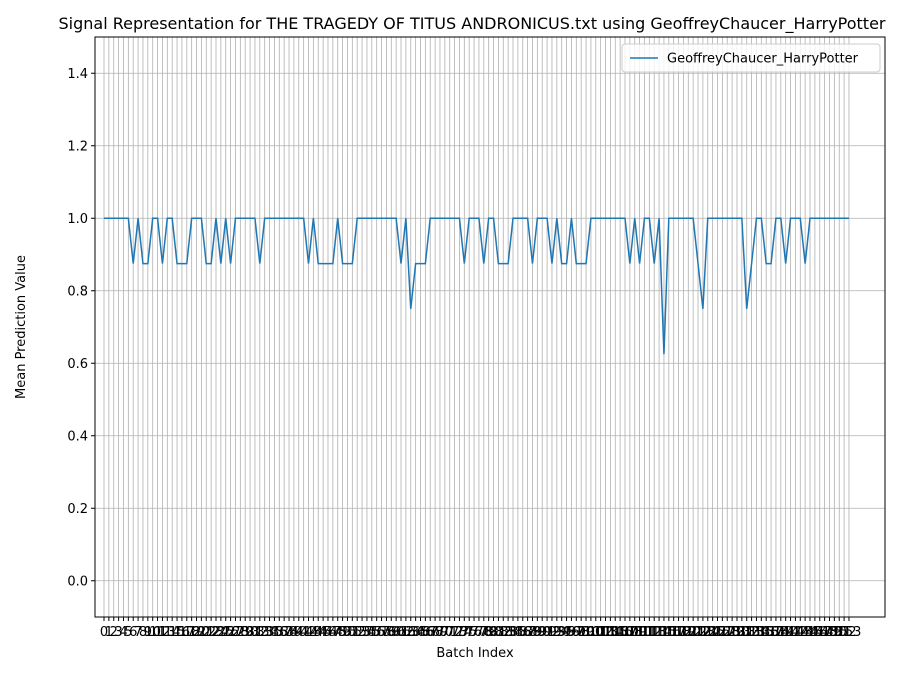 Image resolution: width=900 pixels, height=675 pixels. I want to click on x-tick-label: 24, so click(221, 632).